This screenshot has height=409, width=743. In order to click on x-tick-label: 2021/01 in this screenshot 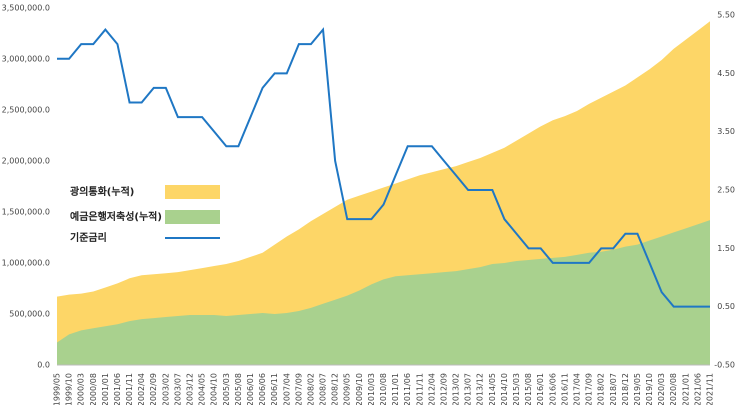, I will do `click(685, 389)`.